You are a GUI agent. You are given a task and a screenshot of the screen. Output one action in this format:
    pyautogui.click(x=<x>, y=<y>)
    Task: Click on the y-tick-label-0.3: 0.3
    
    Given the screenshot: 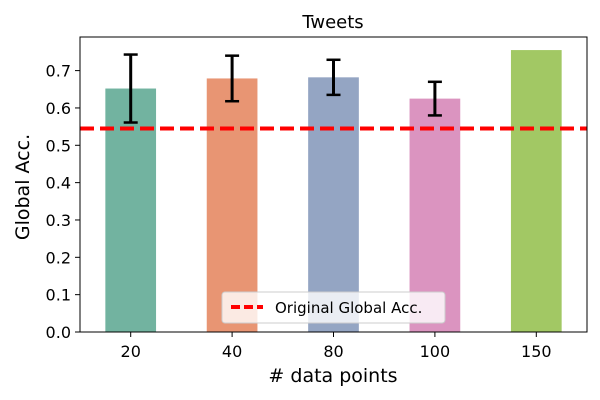 What is the action you would take?
    pyautogui.click(x=58, y=220)
    